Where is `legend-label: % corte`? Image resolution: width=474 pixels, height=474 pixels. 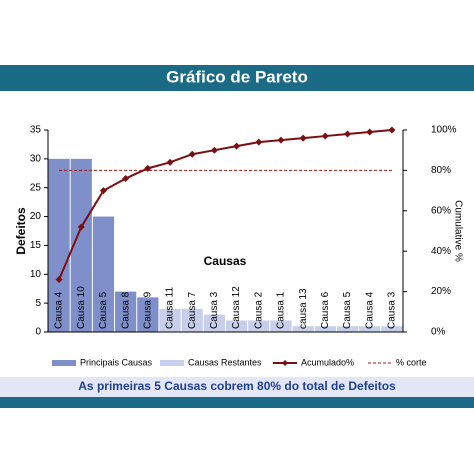
legend-label: % corte is located at coordinates (411, 362).